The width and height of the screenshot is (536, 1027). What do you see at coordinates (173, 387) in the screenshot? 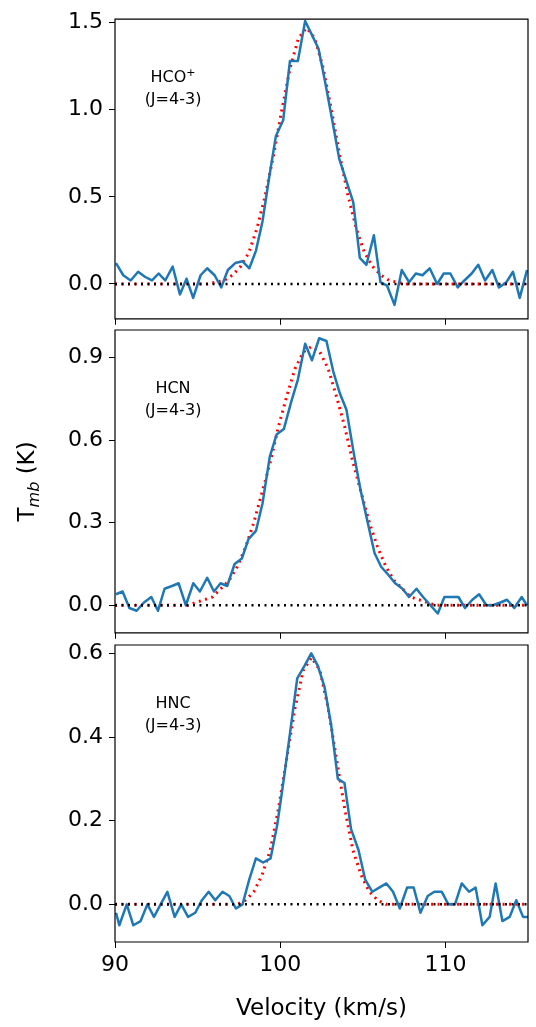
I see `annotation: HCN` at bounding box center [173, 387].